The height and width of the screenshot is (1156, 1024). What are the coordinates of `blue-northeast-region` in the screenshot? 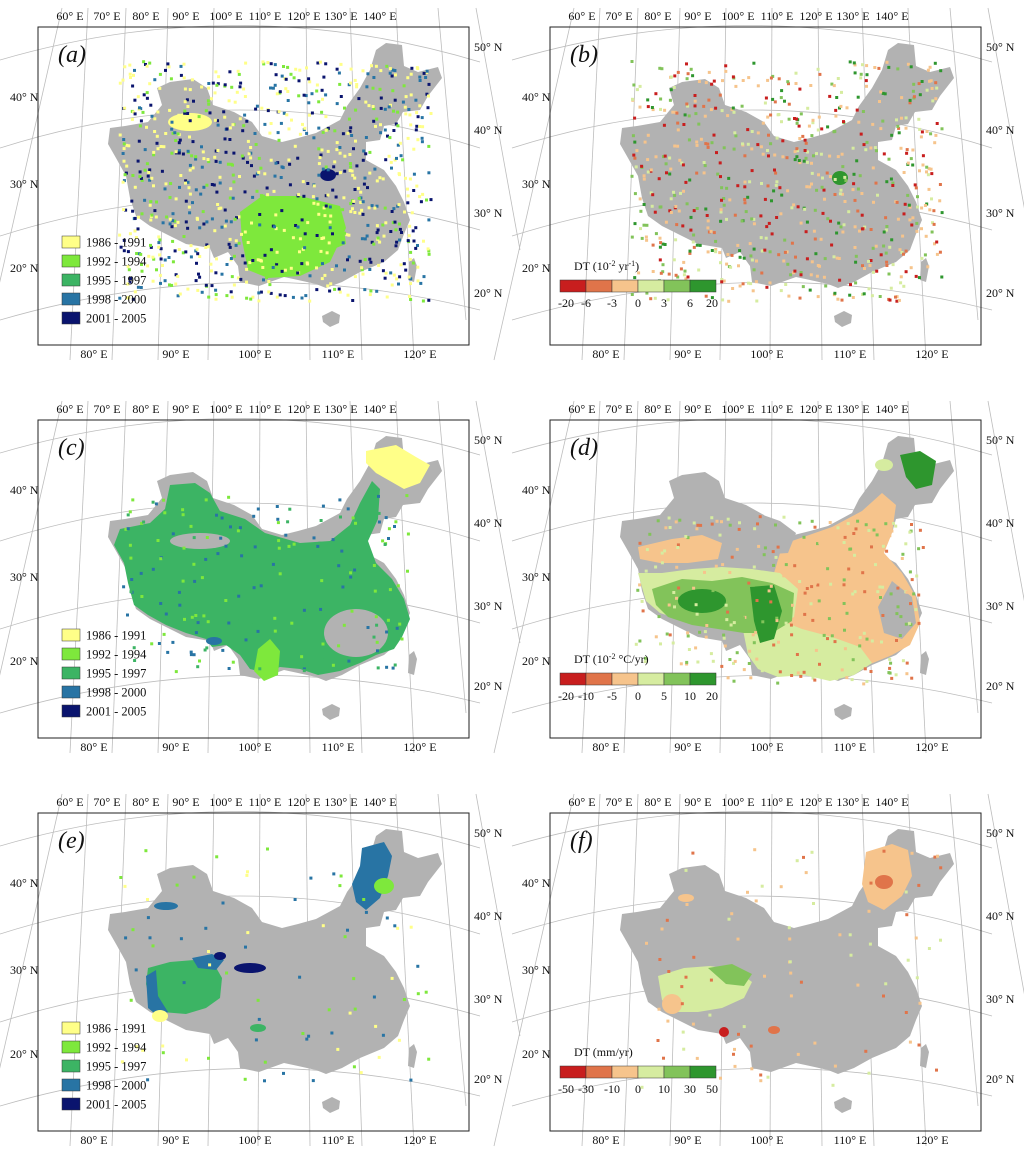 It's located at (372, 876).